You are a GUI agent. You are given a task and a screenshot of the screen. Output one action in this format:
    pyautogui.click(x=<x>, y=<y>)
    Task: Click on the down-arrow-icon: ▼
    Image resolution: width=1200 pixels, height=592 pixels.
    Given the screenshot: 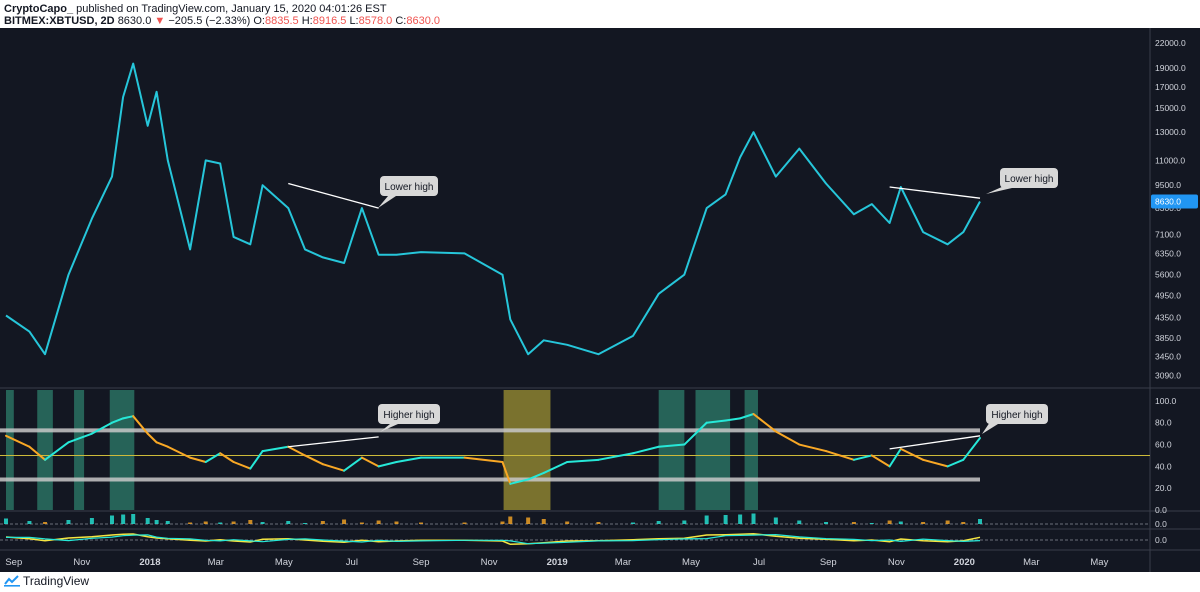 What is the action you would take?
    pyautogui.click(x=160, y=21)
    